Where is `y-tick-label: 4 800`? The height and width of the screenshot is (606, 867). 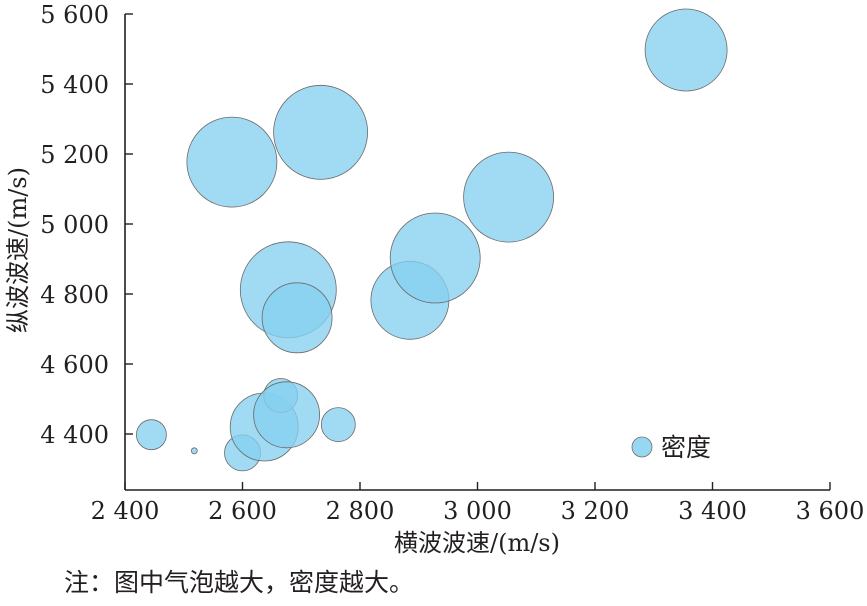 y-tick-label: 4 800 is located at coordinates (74, 295).